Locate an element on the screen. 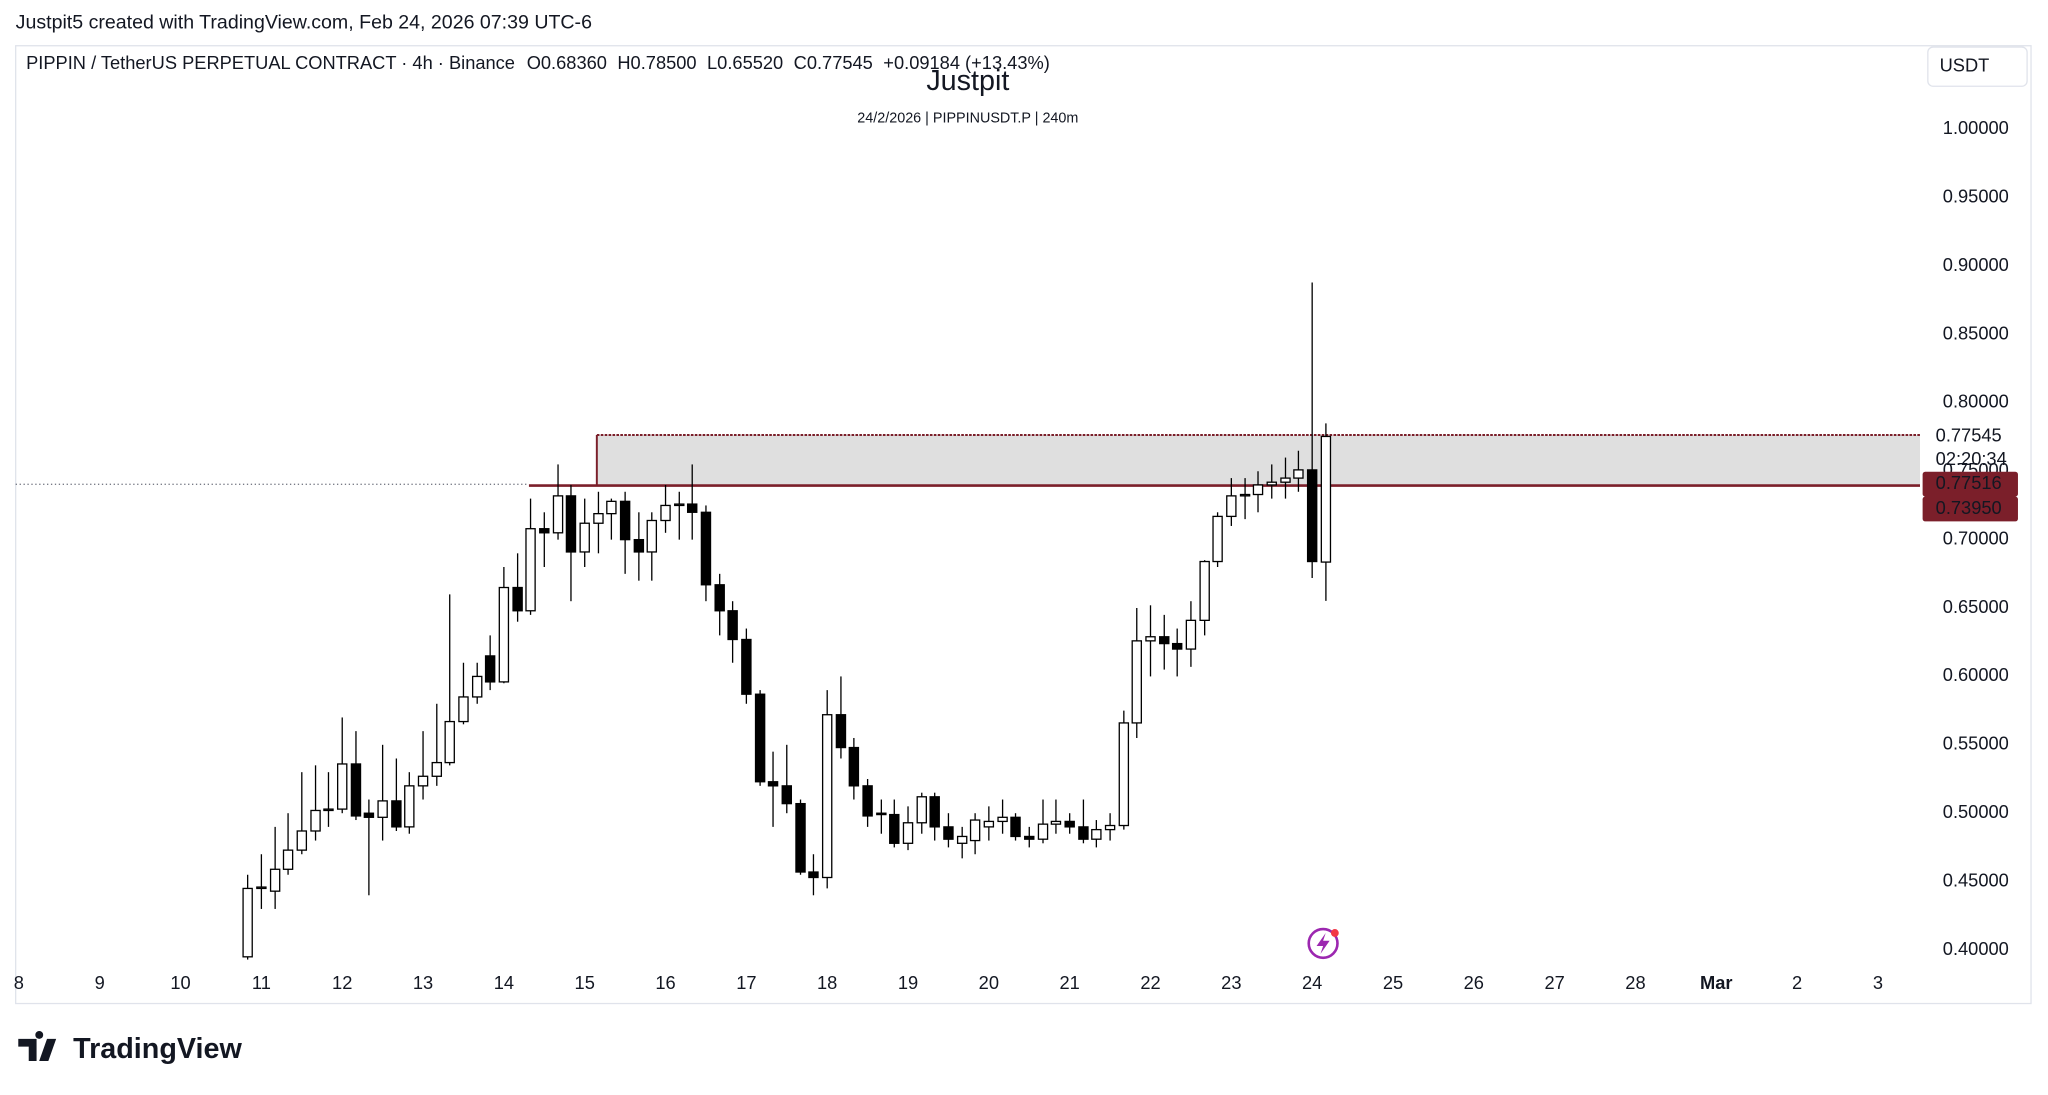 The image size is (2048, 1095). x-tick-label: 2 is located at coordinates (1797, 982).